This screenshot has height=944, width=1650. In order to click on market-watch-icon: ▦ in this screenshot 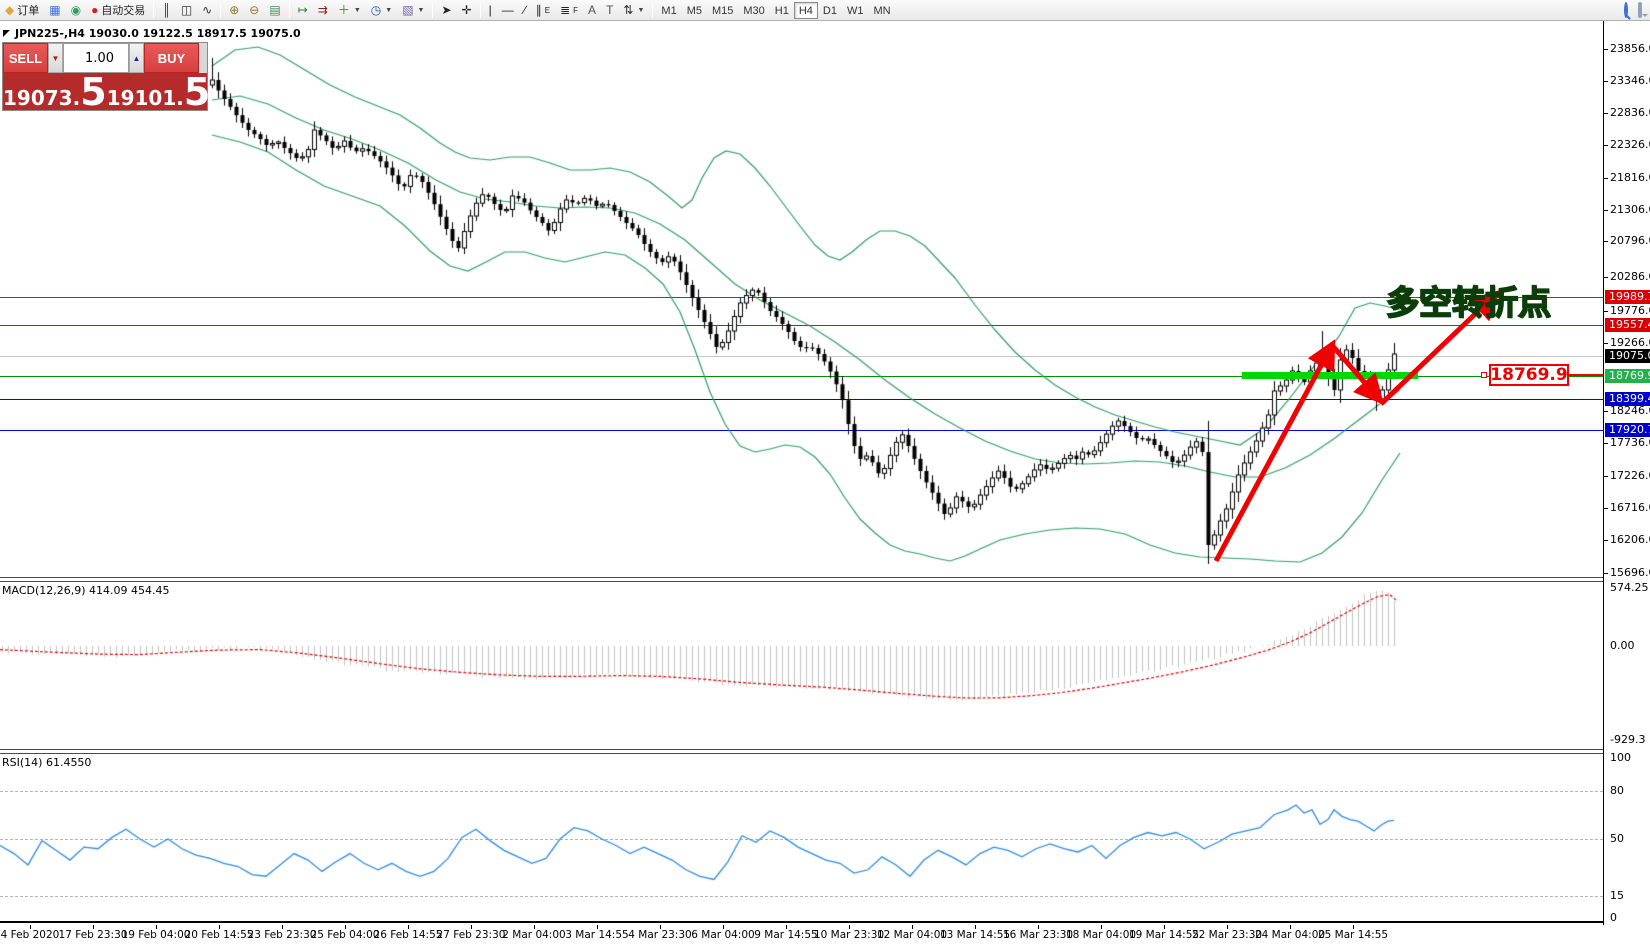, I will do `click(54, 10)`.